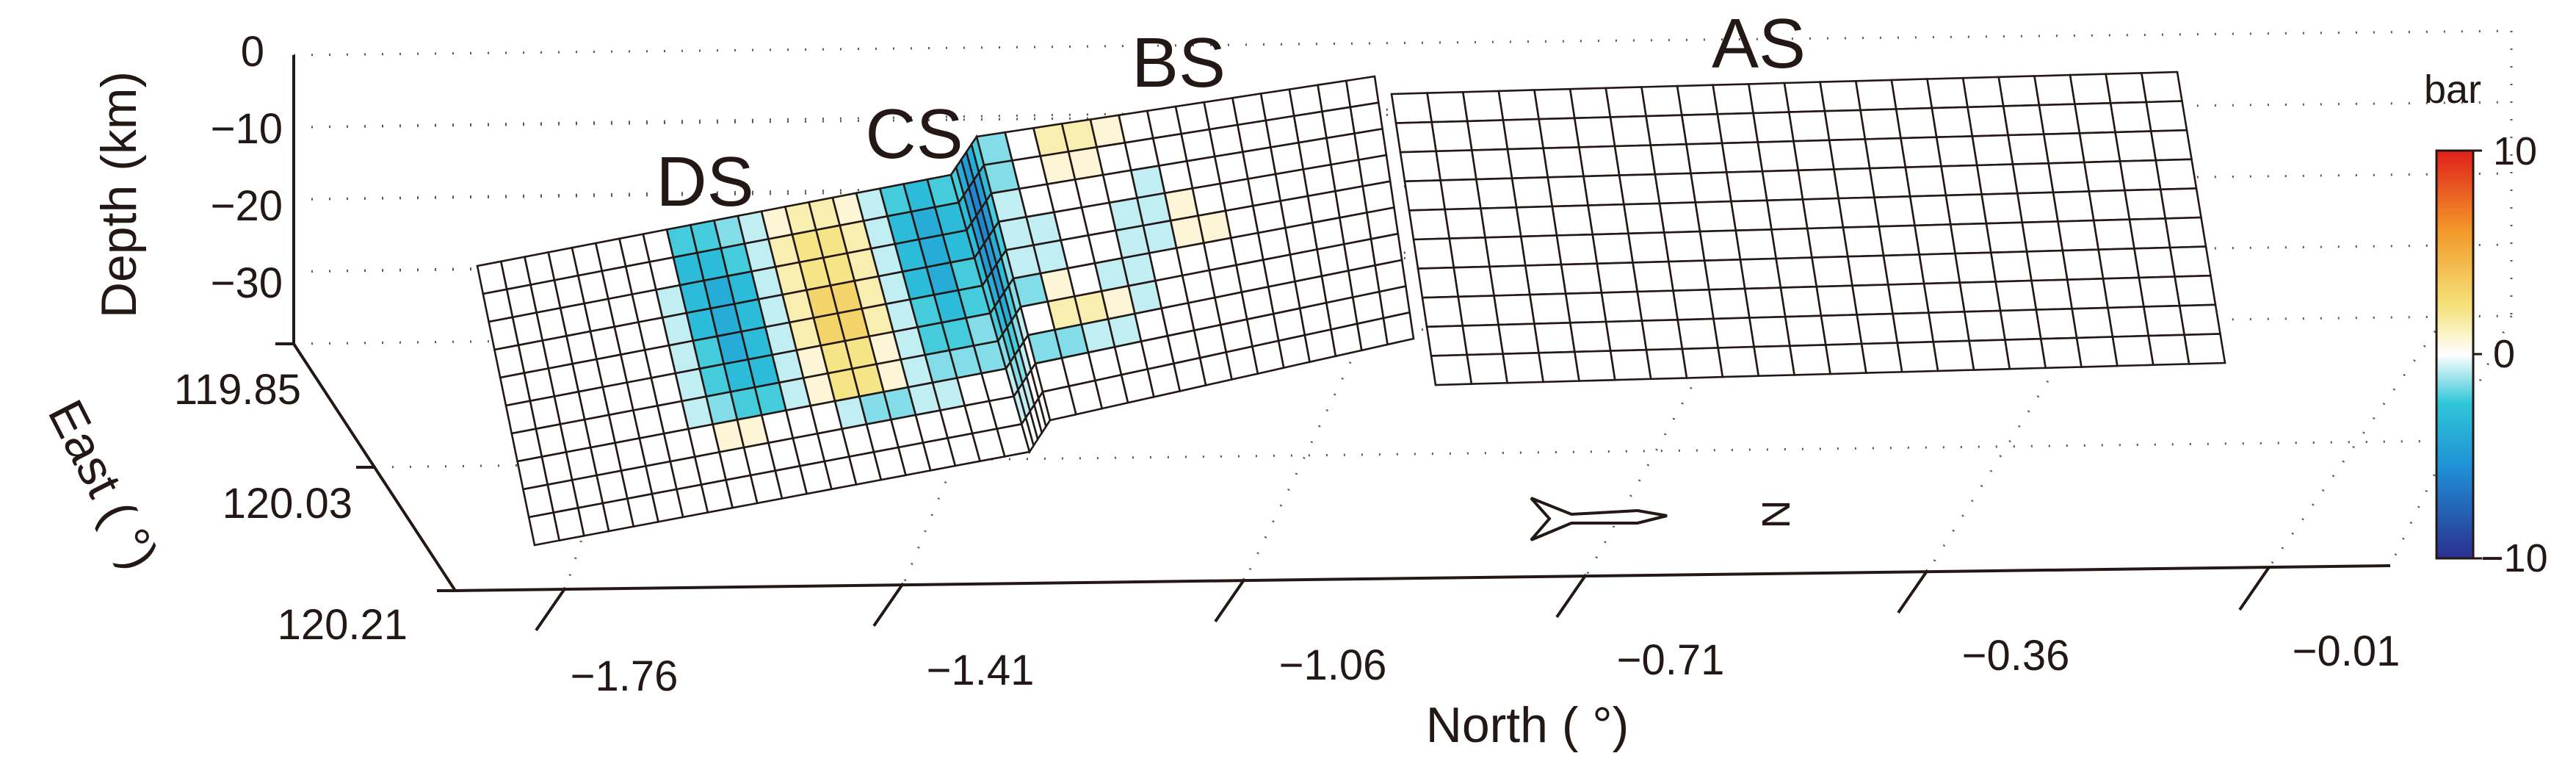  I want to click on fault-segment-ds, so click(753, 360).